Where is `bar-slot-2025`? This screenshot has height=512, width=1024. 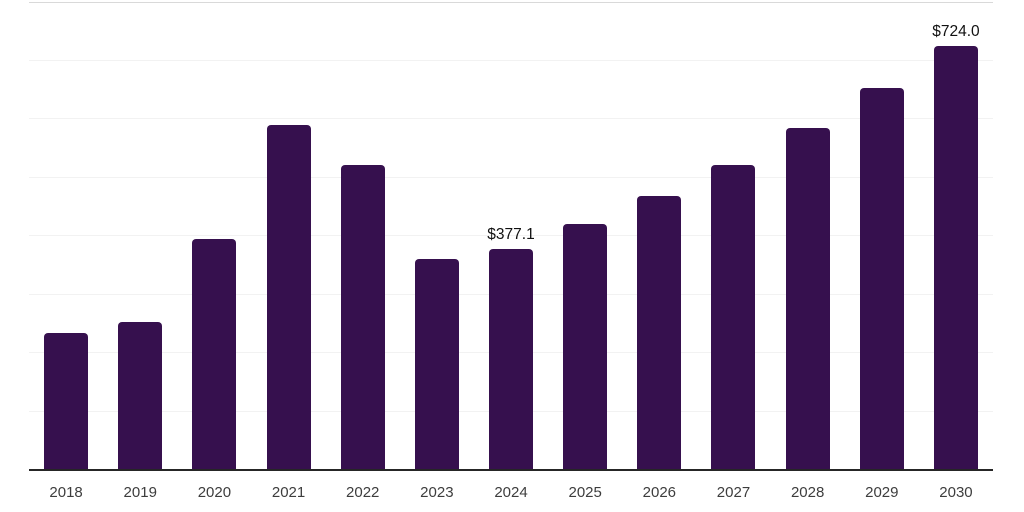
bar-slot-2025 is located at coordinates (585, 236).